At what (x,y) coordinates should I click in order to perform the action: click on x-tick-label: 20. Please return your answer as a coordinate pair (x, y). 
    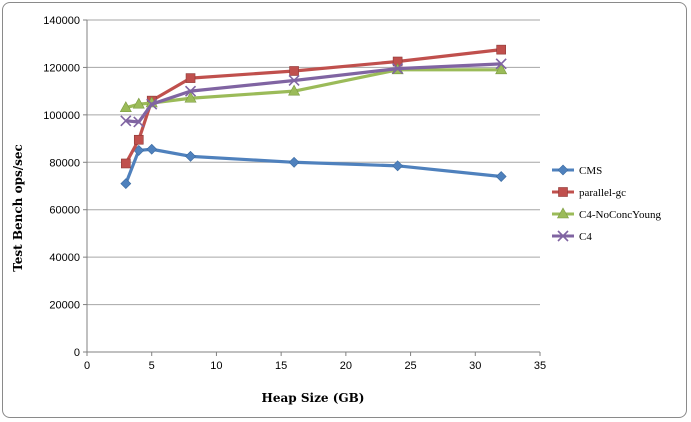
    Looking at the image, I should click on (346, 366).